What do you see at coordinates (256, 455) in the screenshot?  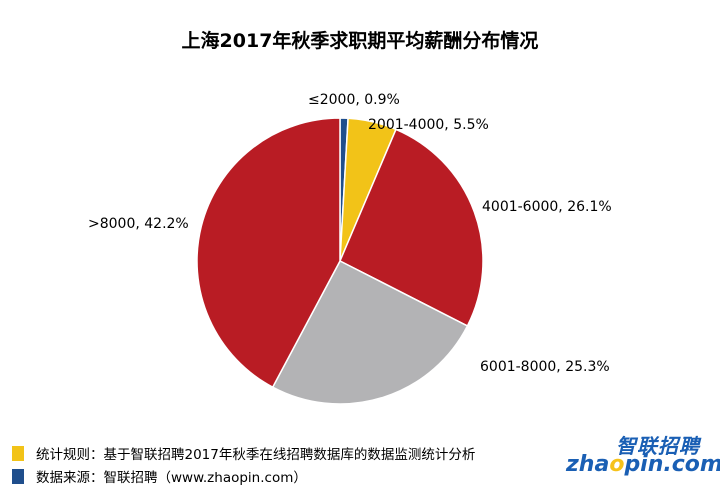 I see `footer-note-rule-text: 统计规则：基于智联招聘2017年秋季在线招聘数据库的数据监测统计分析` at bounding box center [256, 455].